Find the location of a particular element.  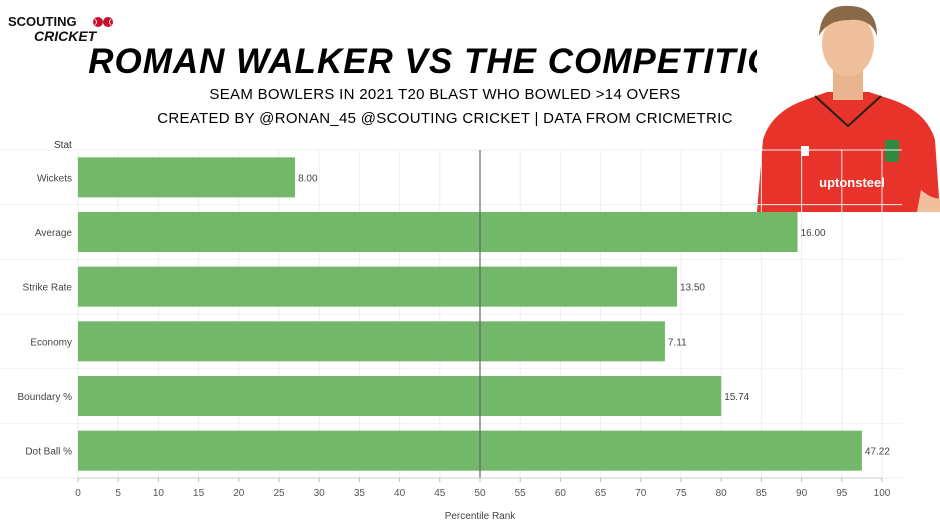

x-tick-label: 100 is located at coordinates (882, 493).